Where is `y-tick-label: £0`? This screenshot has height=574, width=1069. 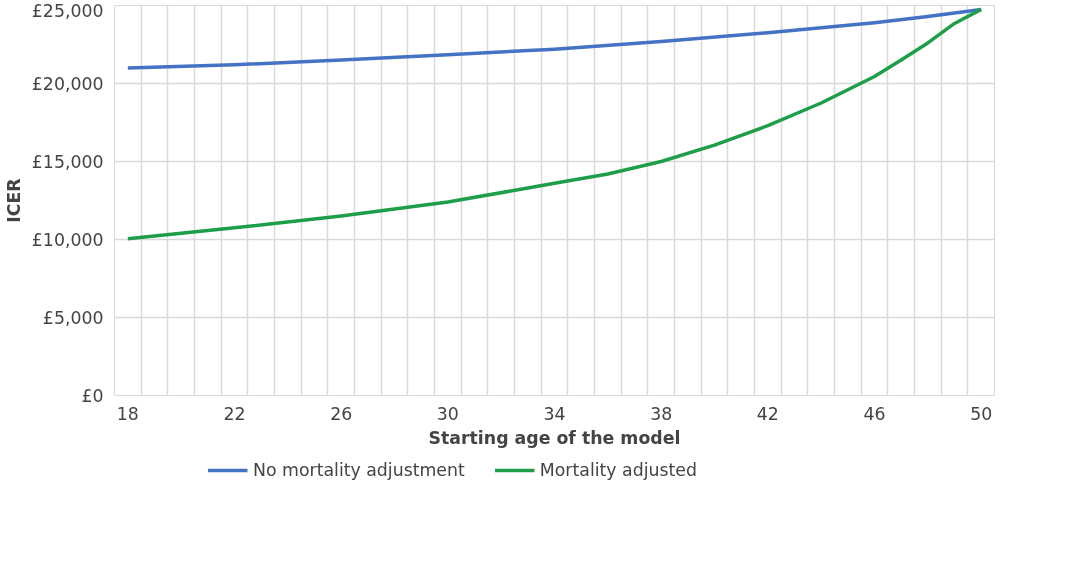 y-tick-label: £0 is located at coordinates (92, 395).